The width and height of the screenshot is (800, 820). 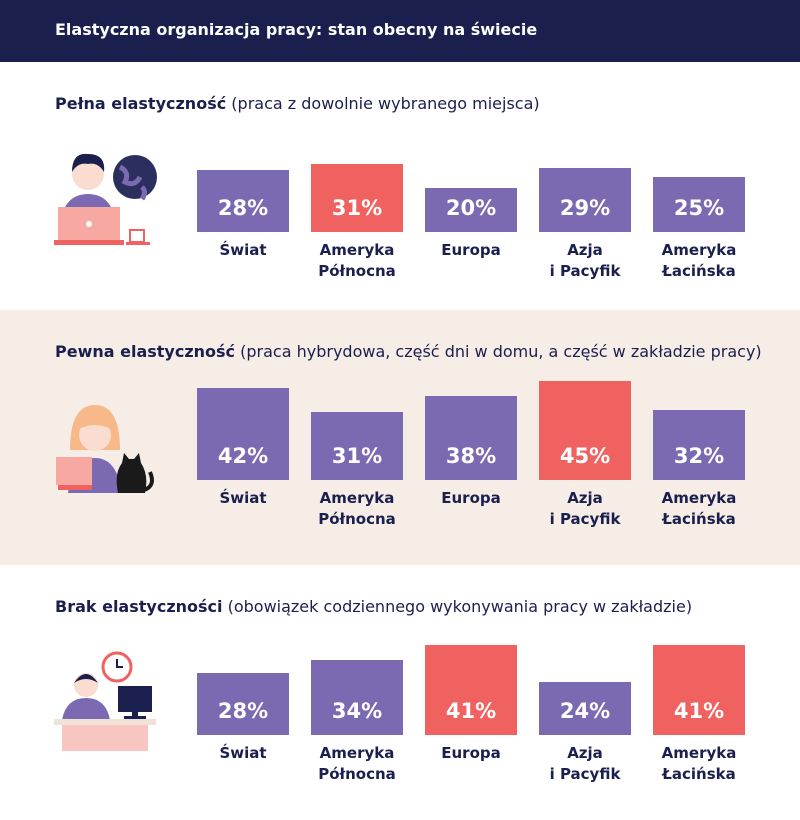 I want to click on icon-office, so click(x=105, y=701).